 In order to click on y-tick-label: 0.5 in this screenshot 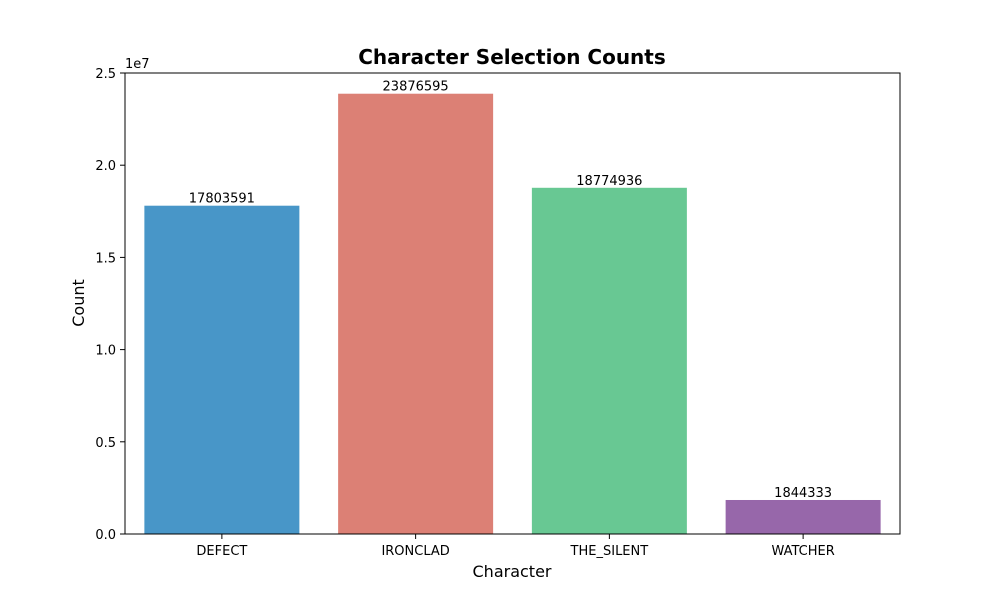, I will do `click(105, 443)`.